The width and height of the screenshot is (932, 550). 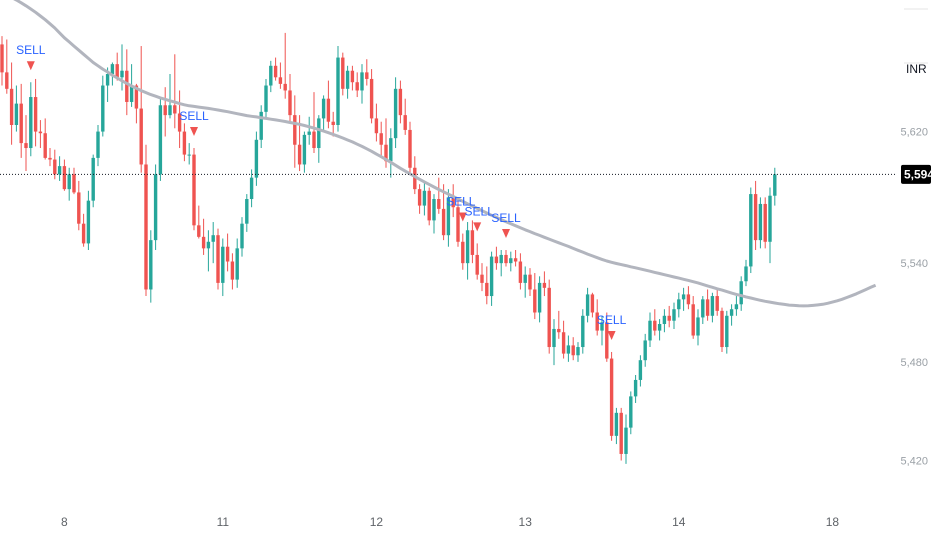 I want to click on last-price-badge: 5,594, so click(x=916, y=174).